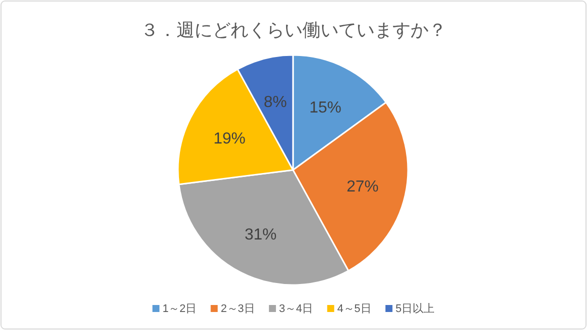  I want to click on legend-label: 2～3日, so click(237, 309).